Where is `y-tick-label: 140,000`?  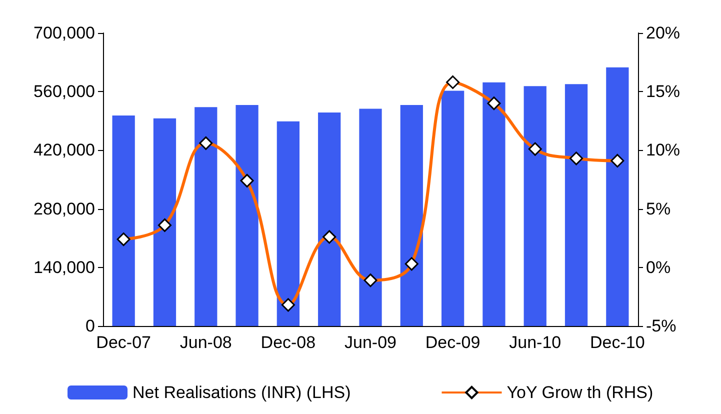
y-tick-label: 140,000 is located at coordinates (64, 267).